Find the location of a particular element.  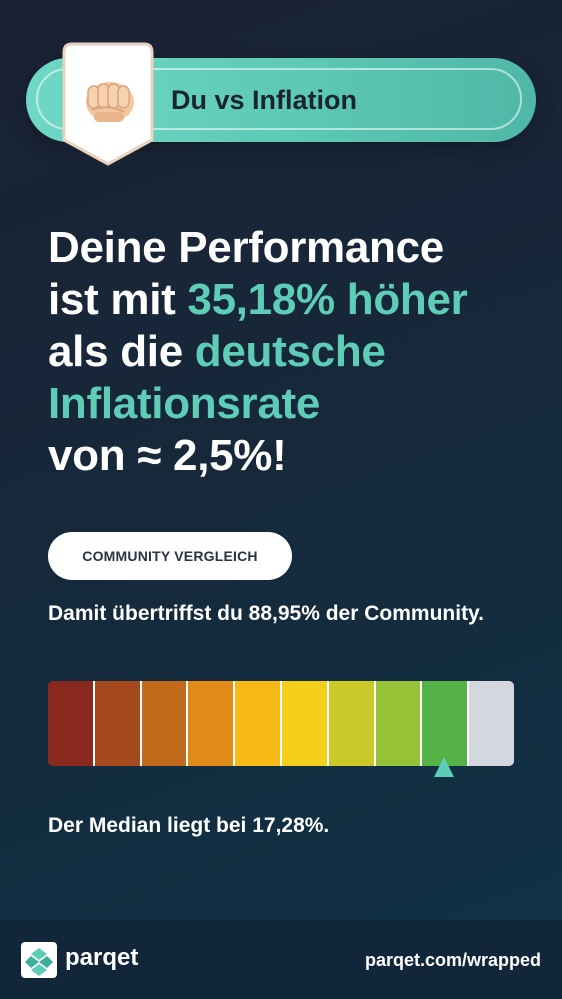

brand-name: parqet is located at coordinates (102, 957).